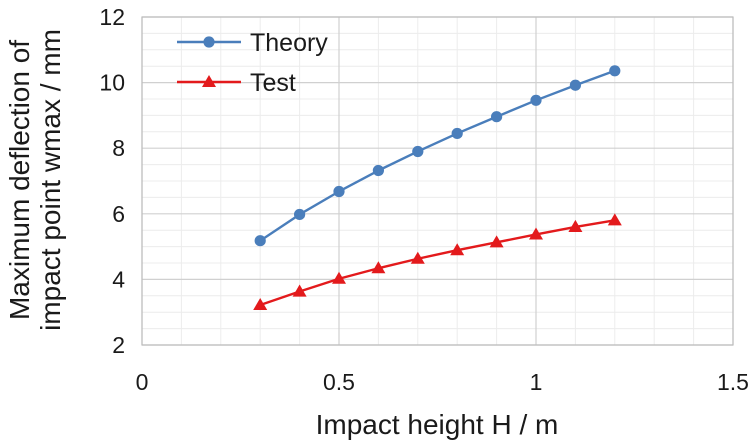  What do you see at coordinates (733, 382) in the screenshot?
I see `x-tick-label: 1.5` at bounding box center [733, 382].